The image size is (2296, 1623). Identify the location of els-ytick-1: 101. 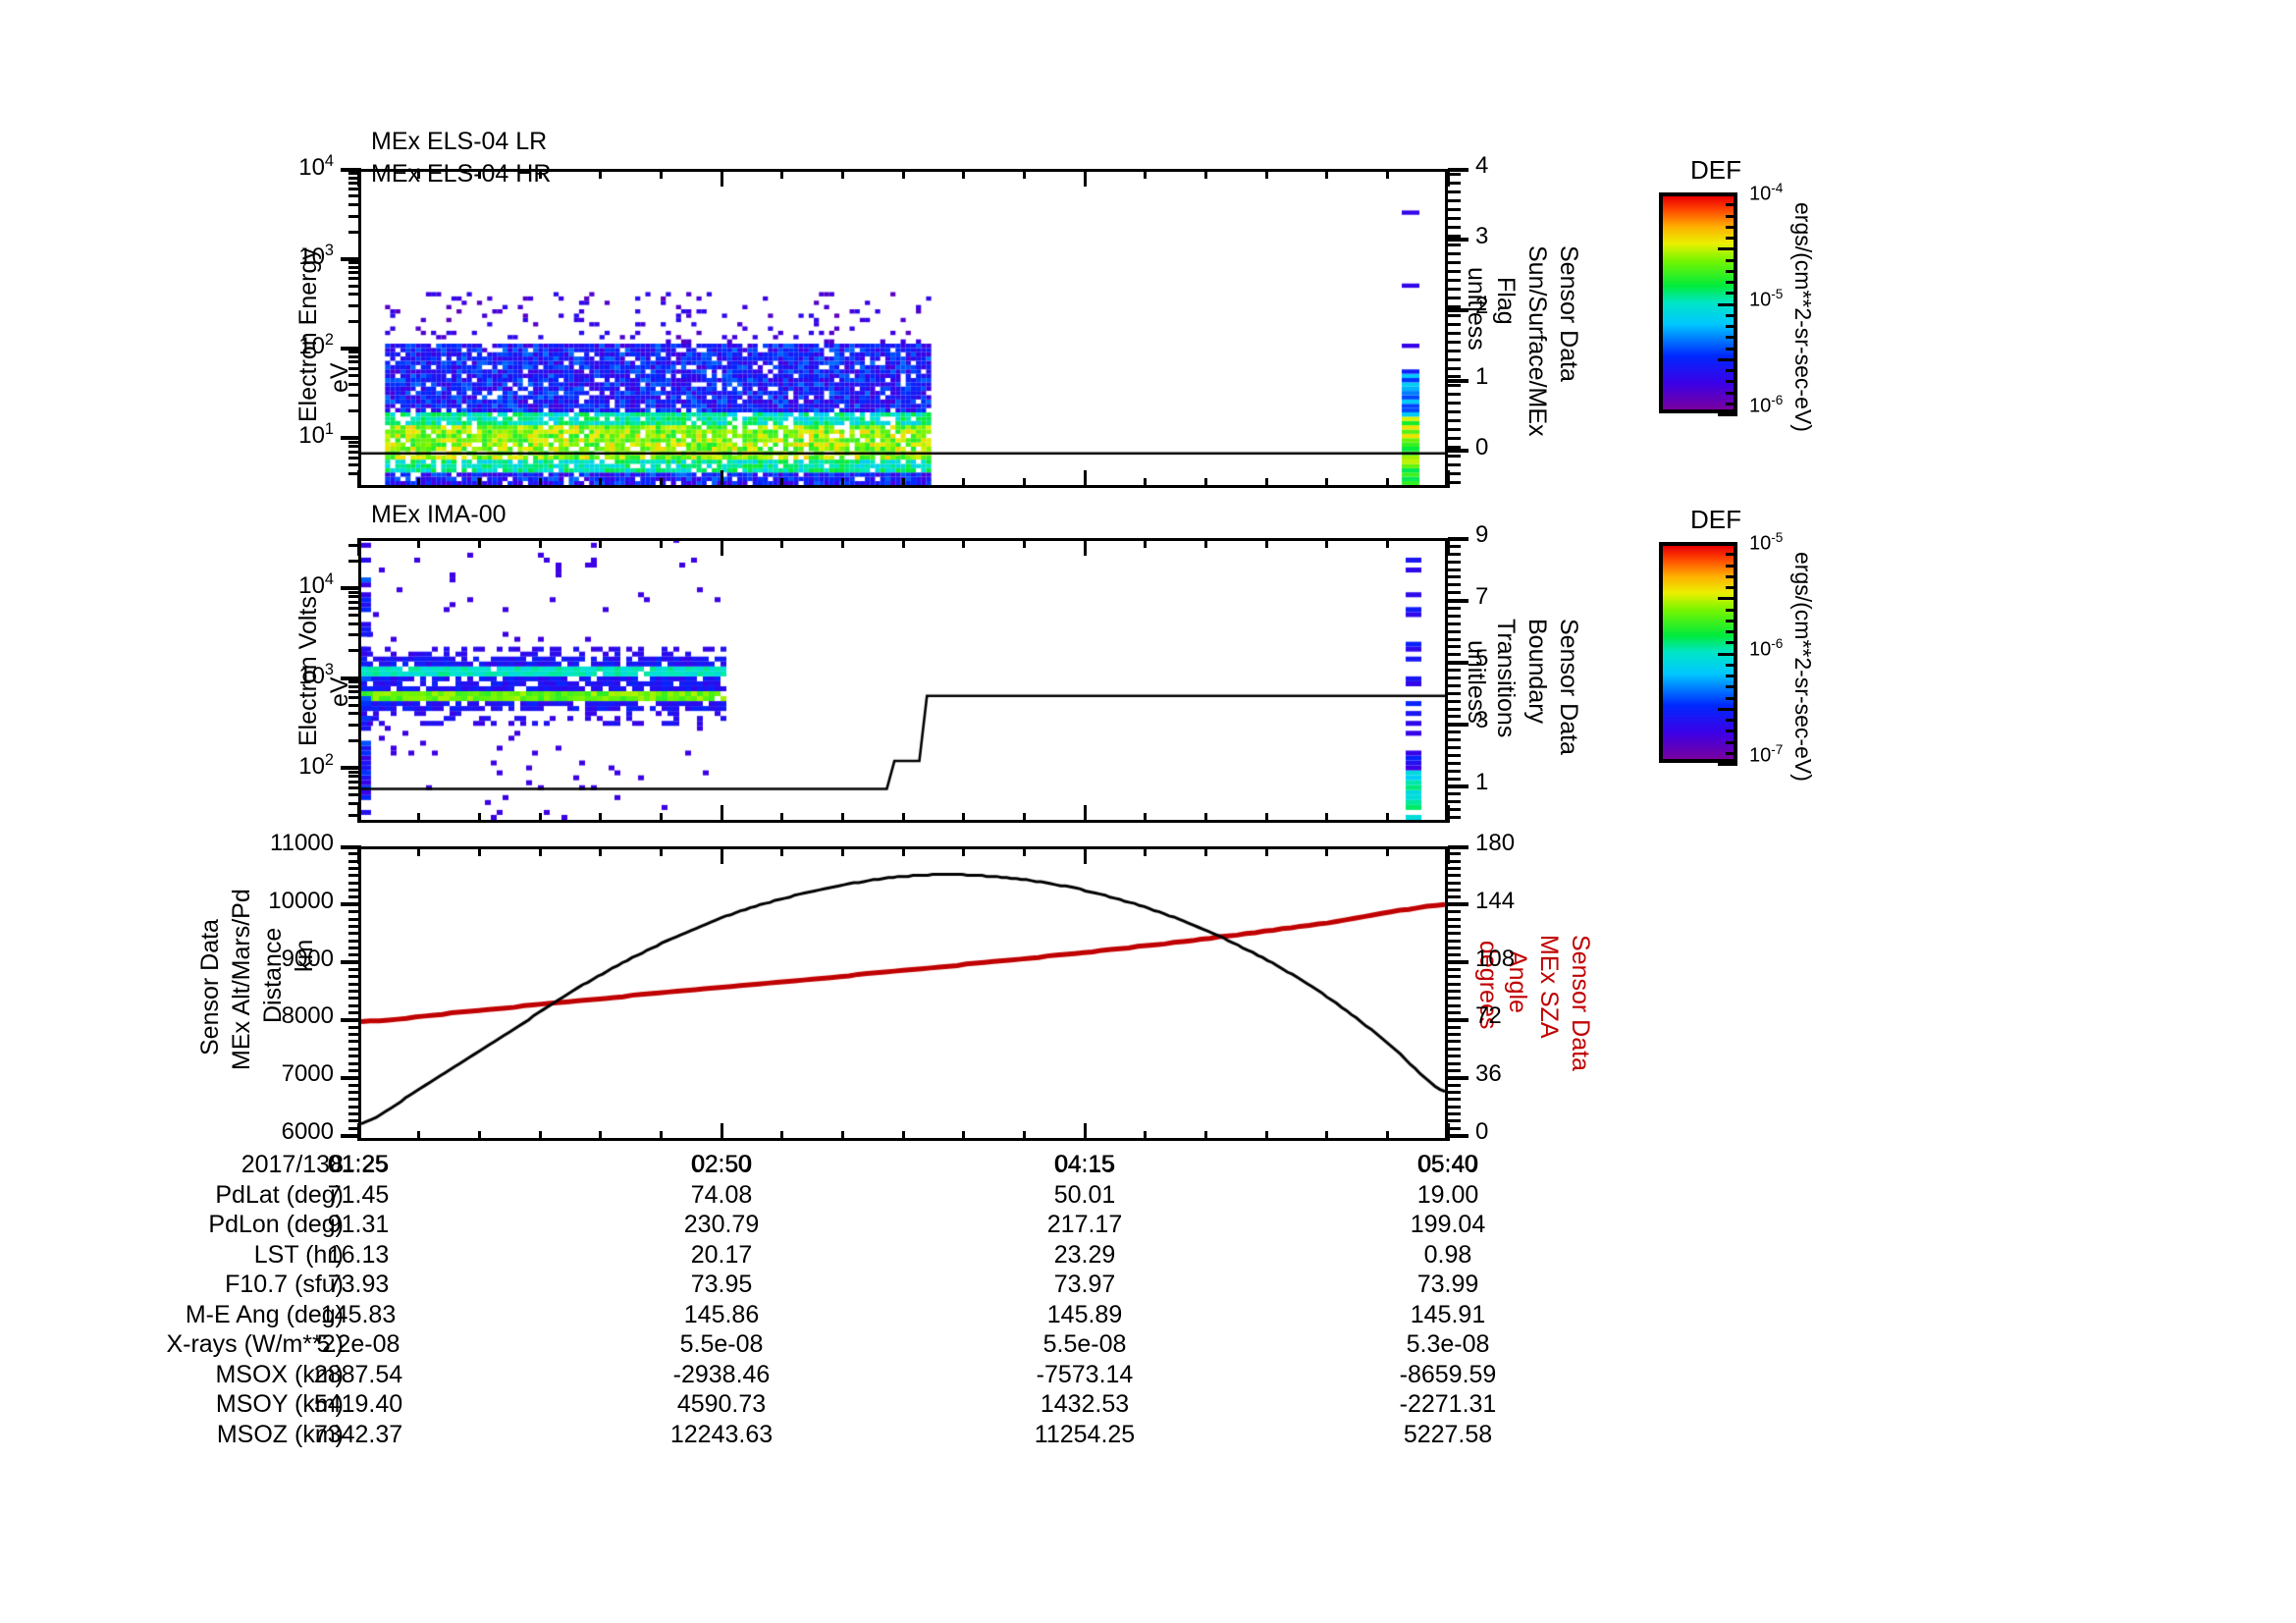
(316, 435).